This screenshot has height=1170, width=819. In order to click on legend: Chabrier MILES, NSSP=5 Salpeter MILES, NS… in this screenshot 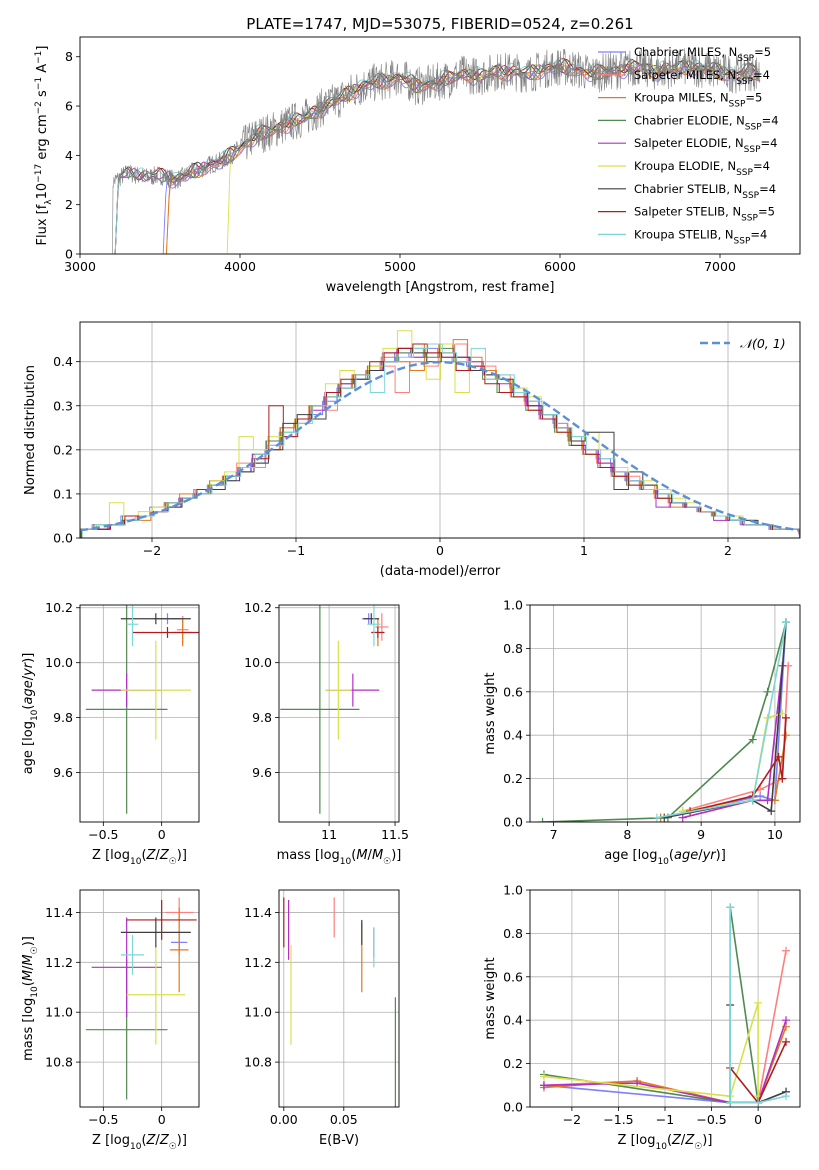, I will do `click(688, 145)`.